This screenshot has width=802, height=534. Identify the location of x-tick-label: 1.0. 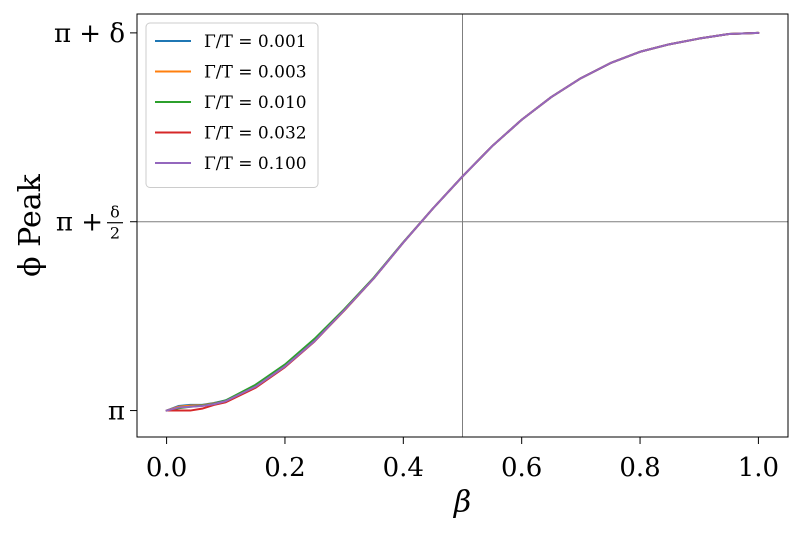
(758, 468).